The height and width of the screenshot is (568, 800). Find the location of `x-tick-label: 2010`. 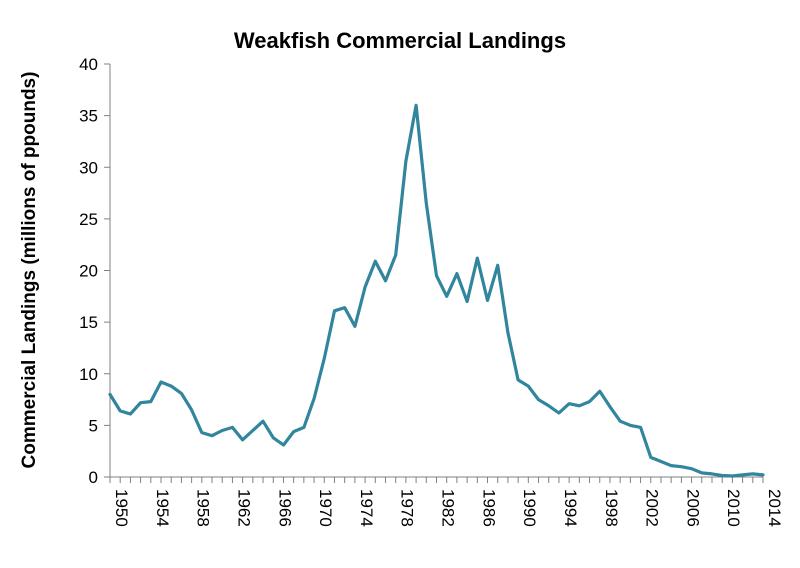

x-tick-label: 2010 is located at coordinates (733, 508).